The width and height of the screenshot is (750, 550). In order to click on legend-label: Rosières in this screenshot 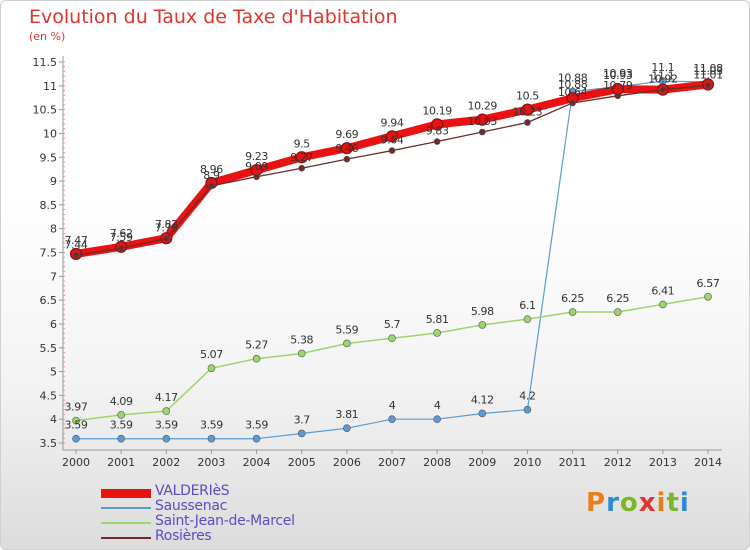, I will do `click(183, 536)`.